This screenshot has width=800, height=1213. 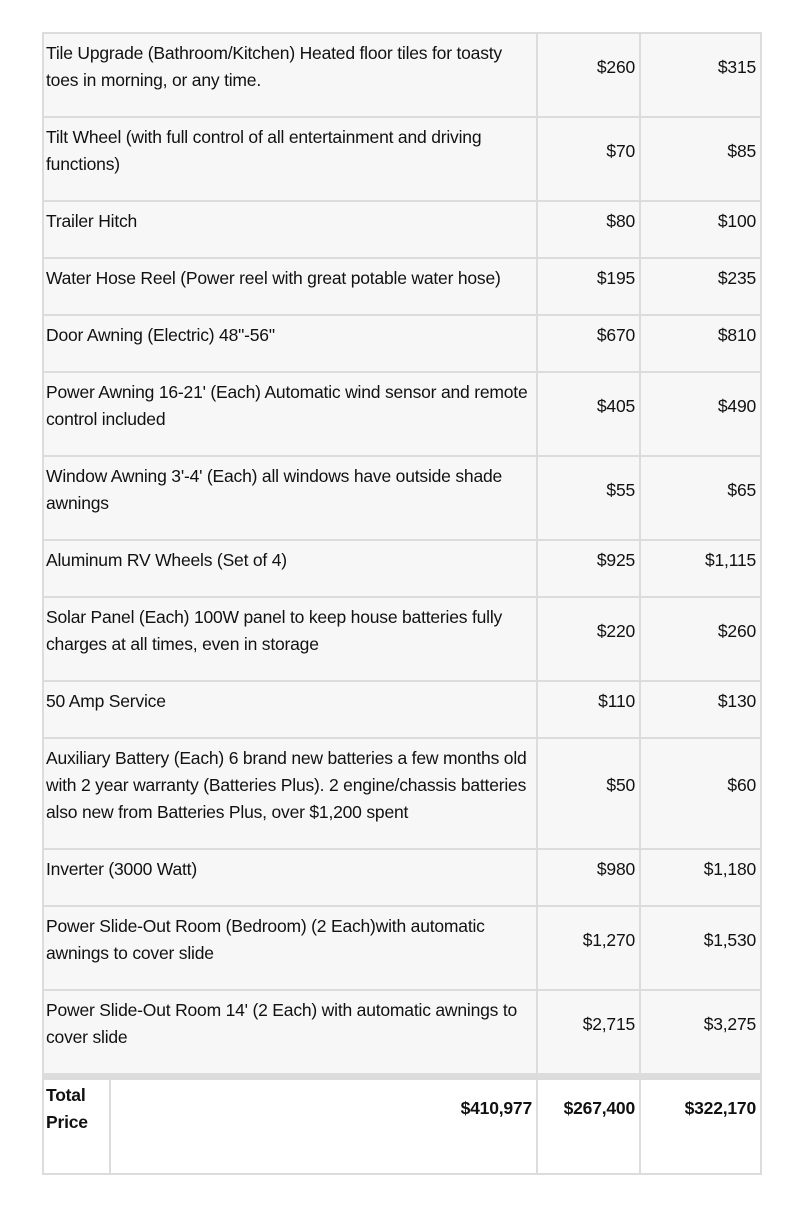 I want to click on item-price-a: $110, so click(x=589, y=709).